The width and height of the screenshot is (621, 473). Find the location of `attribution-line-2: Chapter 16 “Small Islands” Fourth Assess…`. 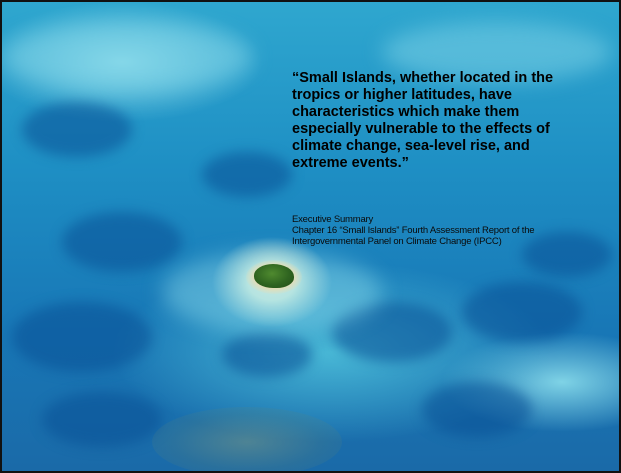

attribution-line-2: Chapter 16 “Small Islands” Fourth Assess… is located at coordinates (413, 230).